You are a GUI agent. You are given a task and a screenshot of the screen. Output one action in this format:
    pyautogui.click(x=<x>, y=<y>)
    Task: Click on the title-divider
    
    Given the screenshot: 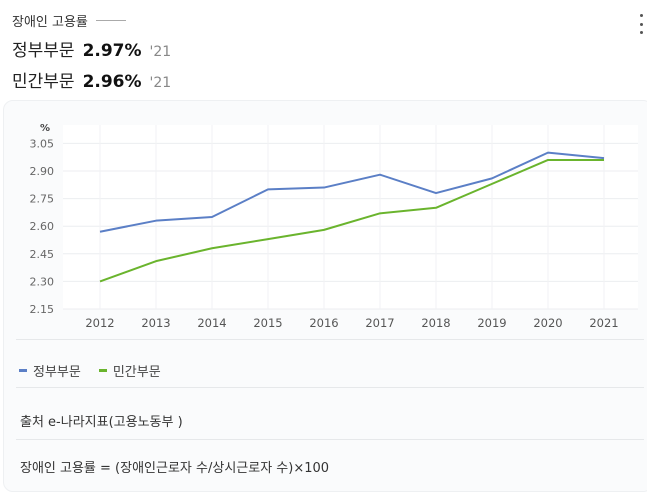 What is the action you would take?
    pyautogui.click(x=111, y=20)
    